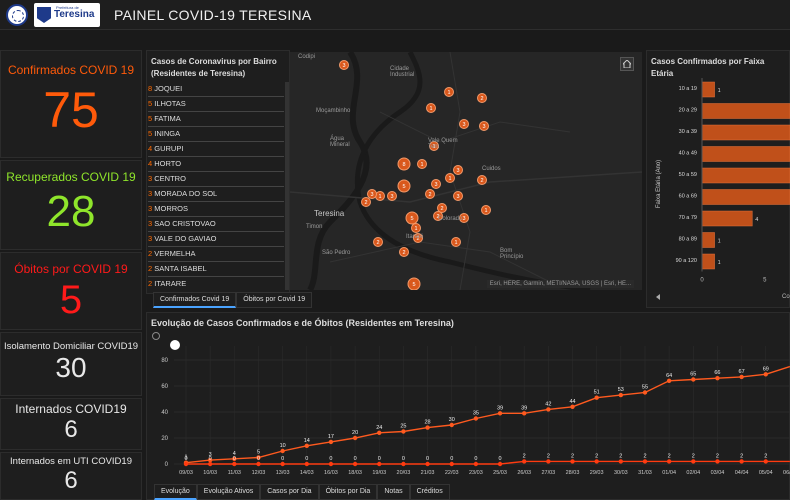 This screenshot has width=790, height=500. I want to click on list-item: 3 SAO CRISTOVAO, so click(216, 224).